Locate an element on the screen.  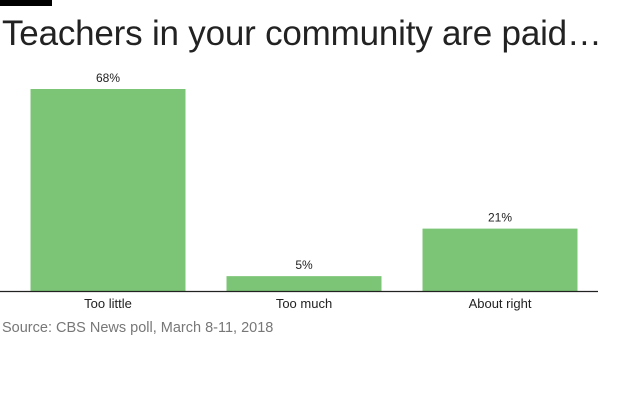
value-label-too-little: 68% is located at coordinates (108, 78).